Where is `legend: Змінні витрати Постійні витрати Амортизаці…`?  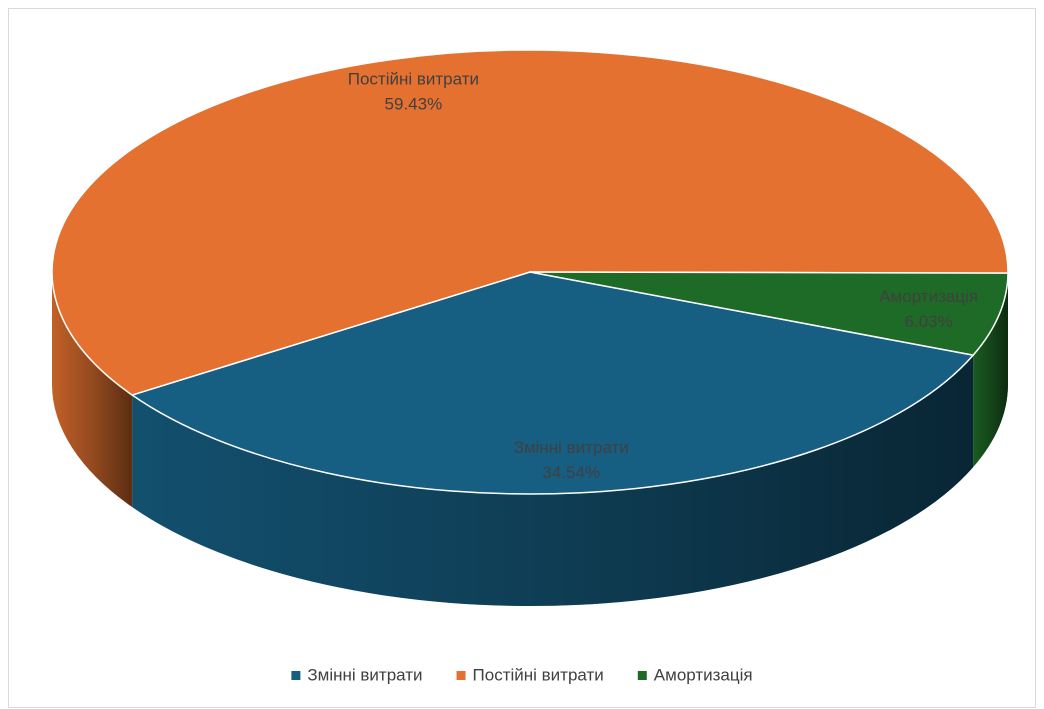
legend: Змінні витрати Постійні витрати Амортизаці… is located at coordinates (522, 674).